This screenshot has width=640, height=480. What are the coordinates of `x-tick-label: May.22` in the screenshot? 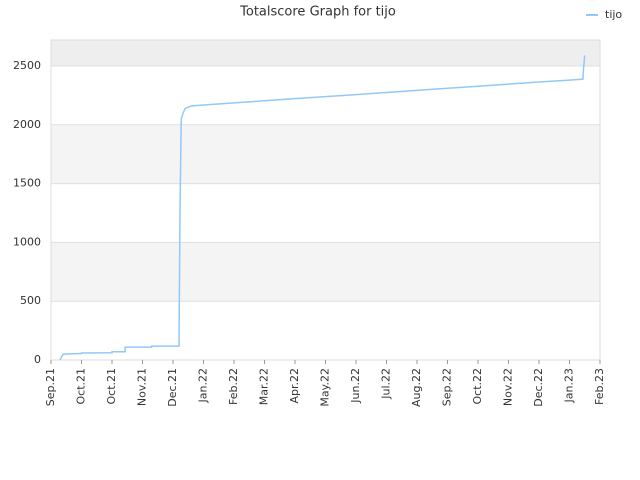 It's located at (325, 387).